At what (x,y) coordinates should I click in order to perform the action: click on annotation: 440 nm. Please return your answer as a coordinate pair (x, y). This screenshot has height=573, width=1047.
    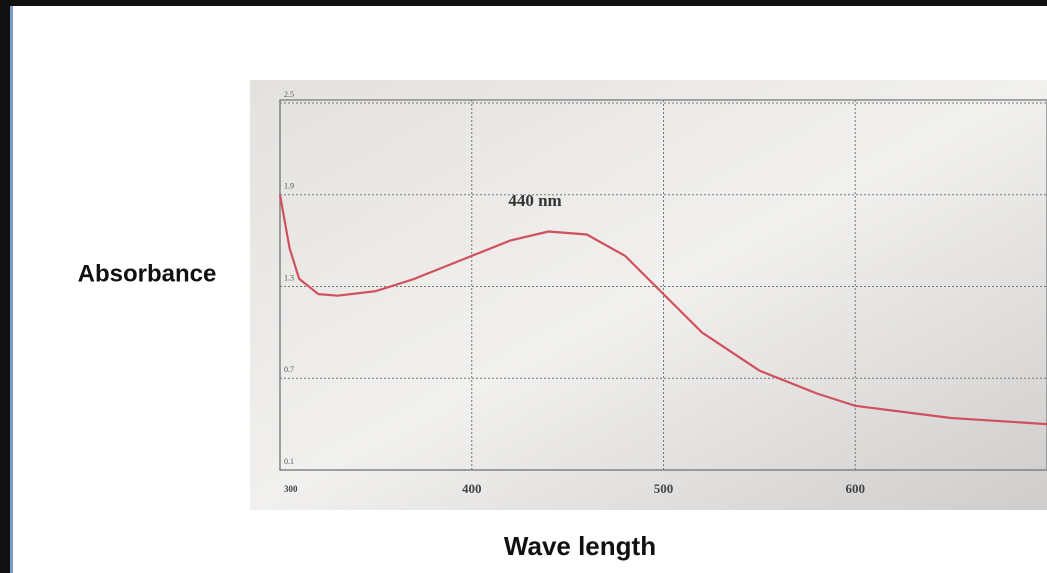
    Looking at the image, I should click on (534, 200).